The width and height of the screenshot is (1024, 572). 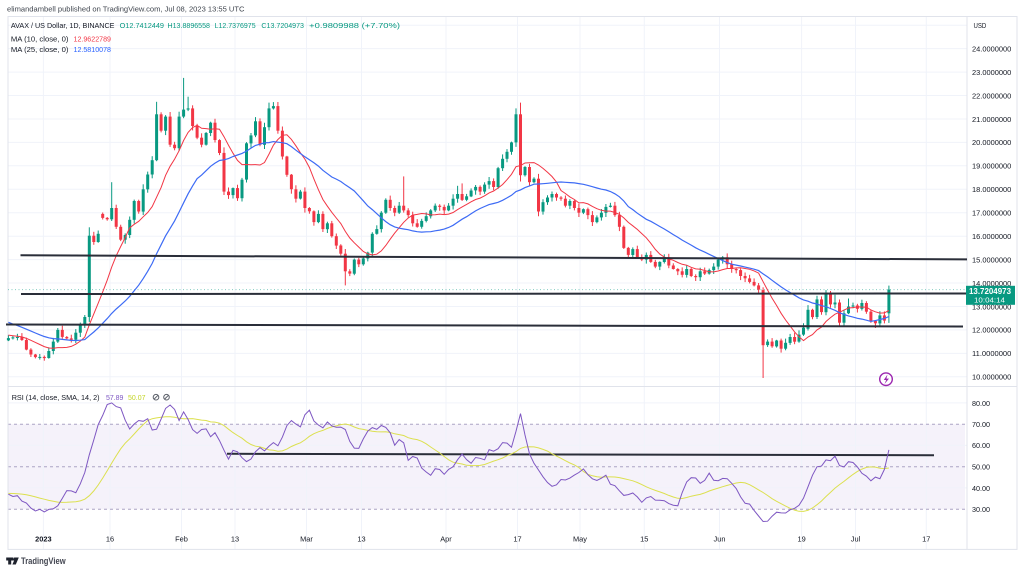 What do you see at coordinates (981, 403) in the screenshot?
I see `svg-text: 80.00` at bounding box center [981, 403].